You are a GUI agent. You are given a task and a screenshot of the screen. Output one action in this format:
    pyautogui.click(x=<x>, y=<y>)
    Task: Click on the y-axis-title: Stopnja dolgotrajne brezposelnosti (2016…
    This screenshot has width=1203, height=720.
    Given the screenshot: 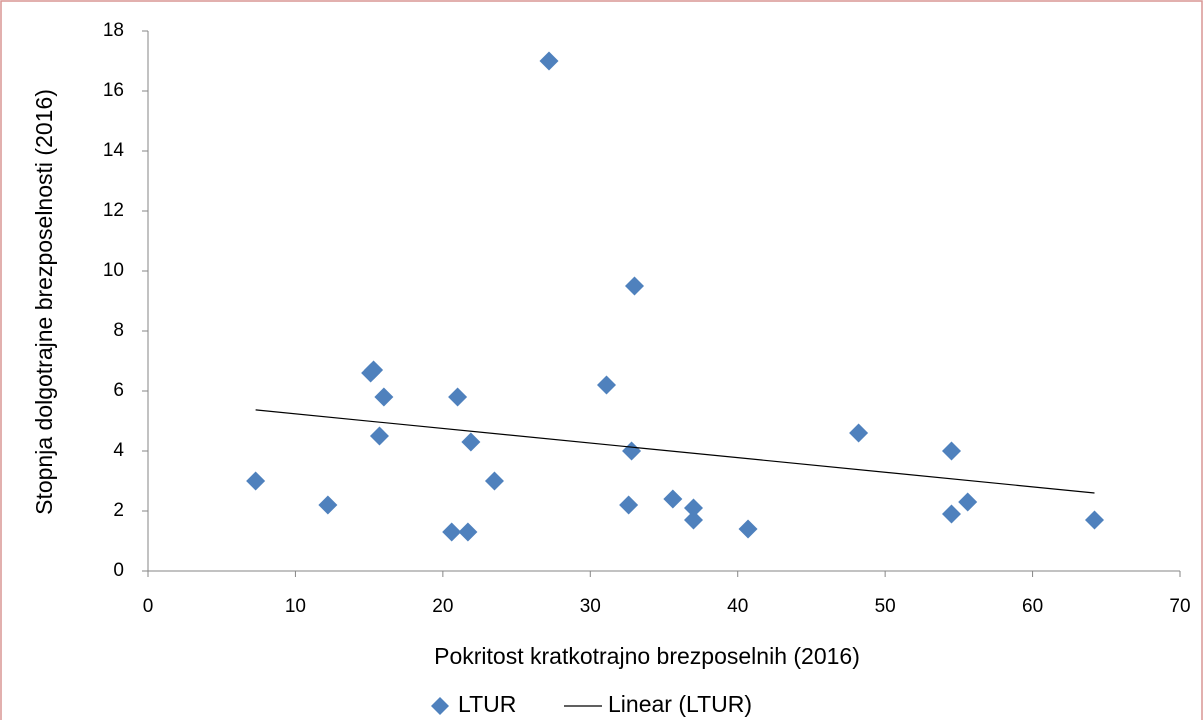 What is the action you would take?
    pyautogui.click(x=44, y=302)
    